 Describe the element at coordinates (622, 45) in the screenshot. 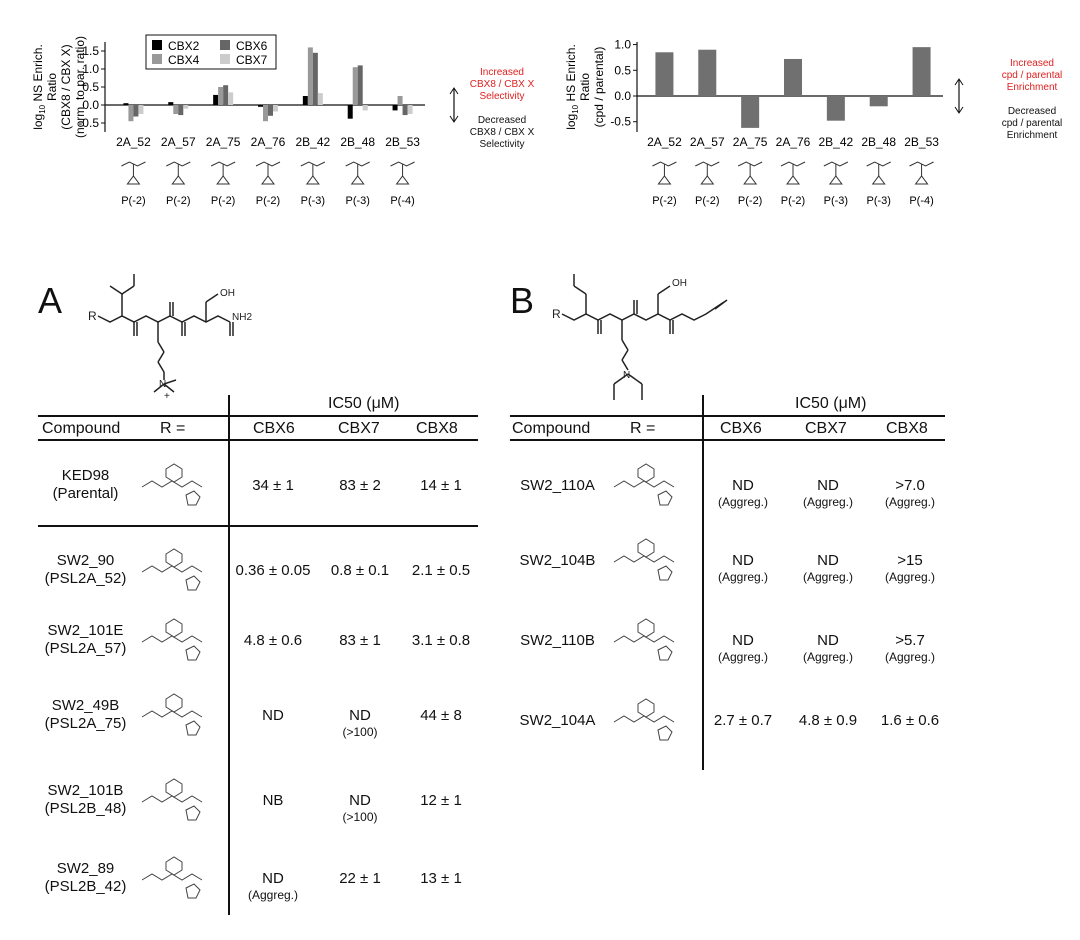

I see `y-tick-label: 1.0` at that location.